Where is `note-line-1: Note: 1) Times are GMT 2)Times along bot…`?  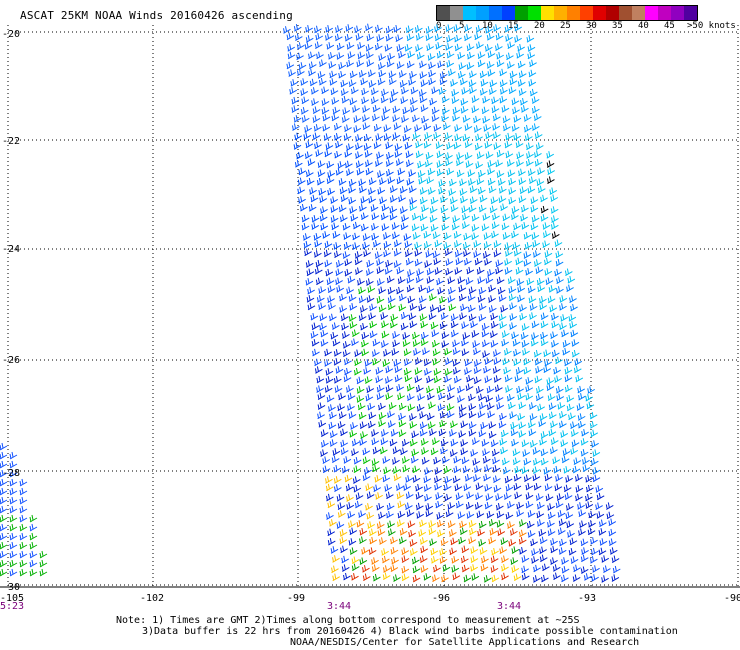
note-line-1: Note: 1) Times are GMT 2)Times along bot… is located at coordinates (348, 620).